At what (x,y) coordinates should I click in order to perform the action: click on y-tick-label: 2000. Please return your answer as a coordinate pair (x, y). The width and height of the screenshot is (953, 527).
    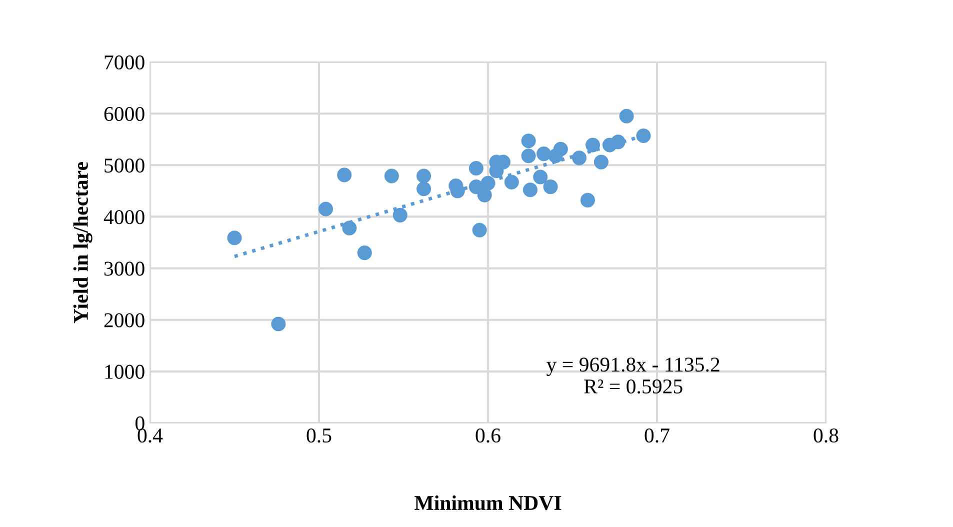
    Looking at the image, I should click on (124, 320).